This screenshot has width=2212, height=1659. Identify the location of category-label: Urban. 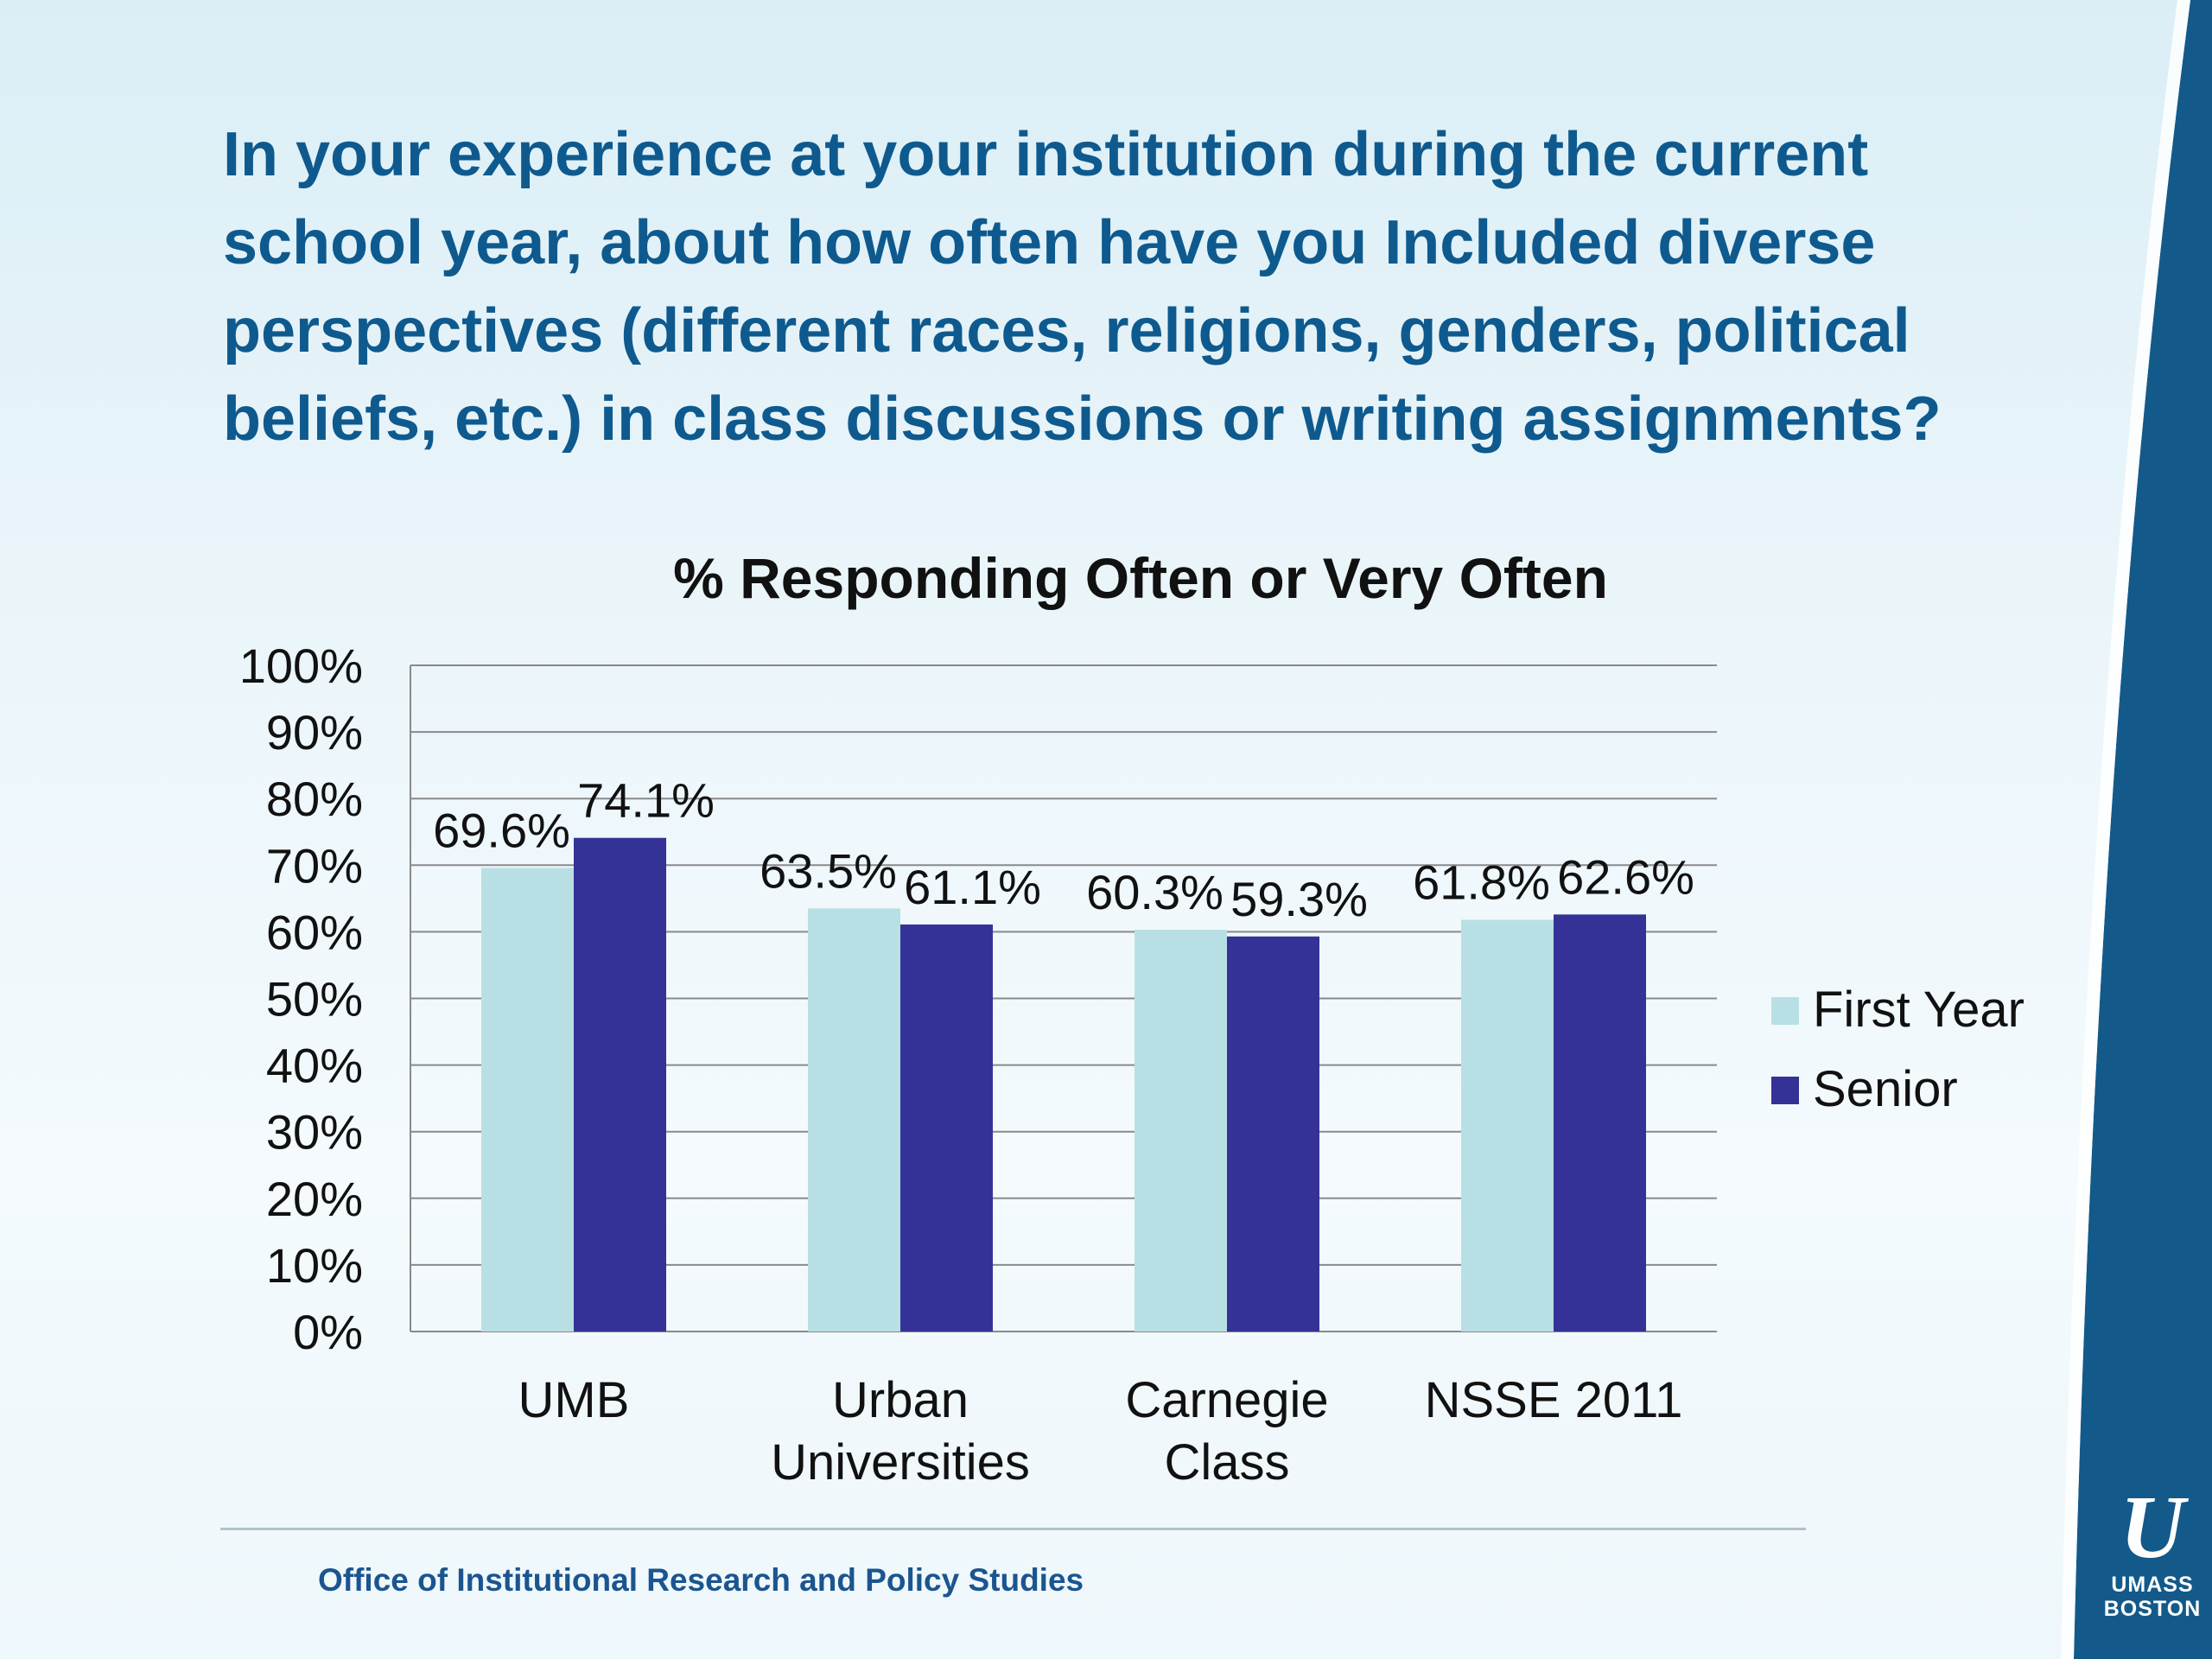
(901, 1400).